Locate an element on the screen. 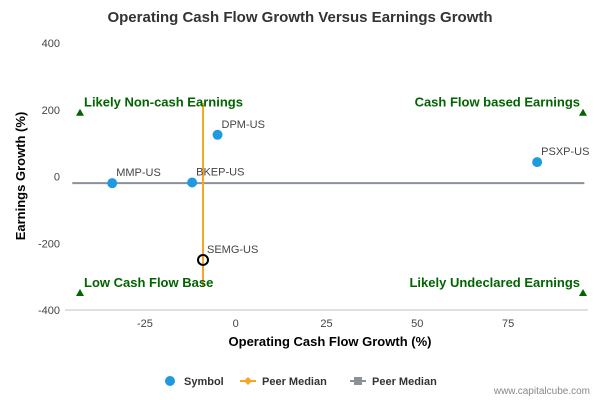 The width and height of the screenshot is (600, 400). data-point-label: PSXP-US is located at coordinates (565, 152).